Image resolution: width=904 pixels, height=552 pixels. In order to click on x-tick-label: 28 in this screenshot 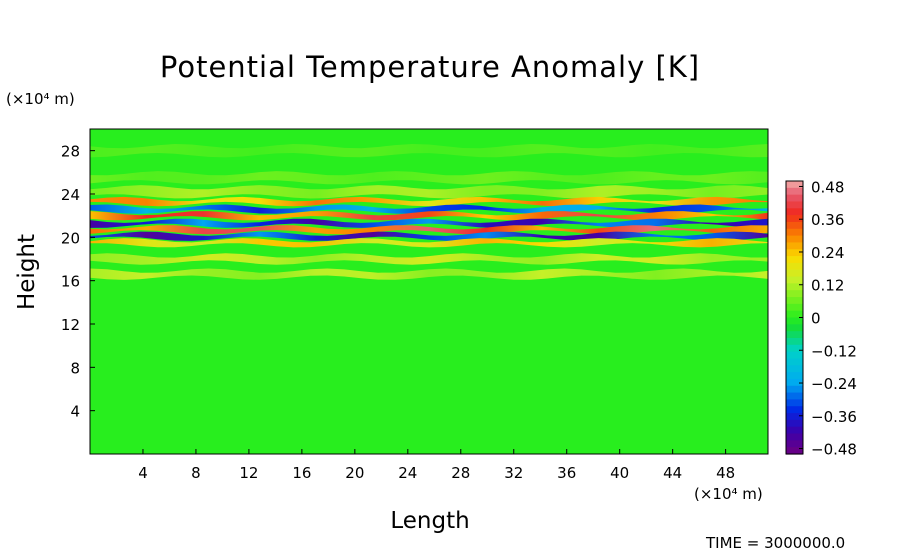, I will do `click(460, 473)`.